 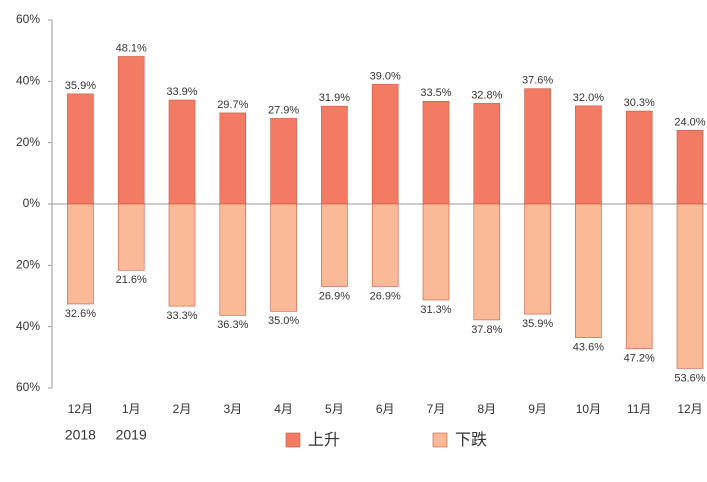 I want to click on data-label: 29.7%, so click(x=232, y=105).